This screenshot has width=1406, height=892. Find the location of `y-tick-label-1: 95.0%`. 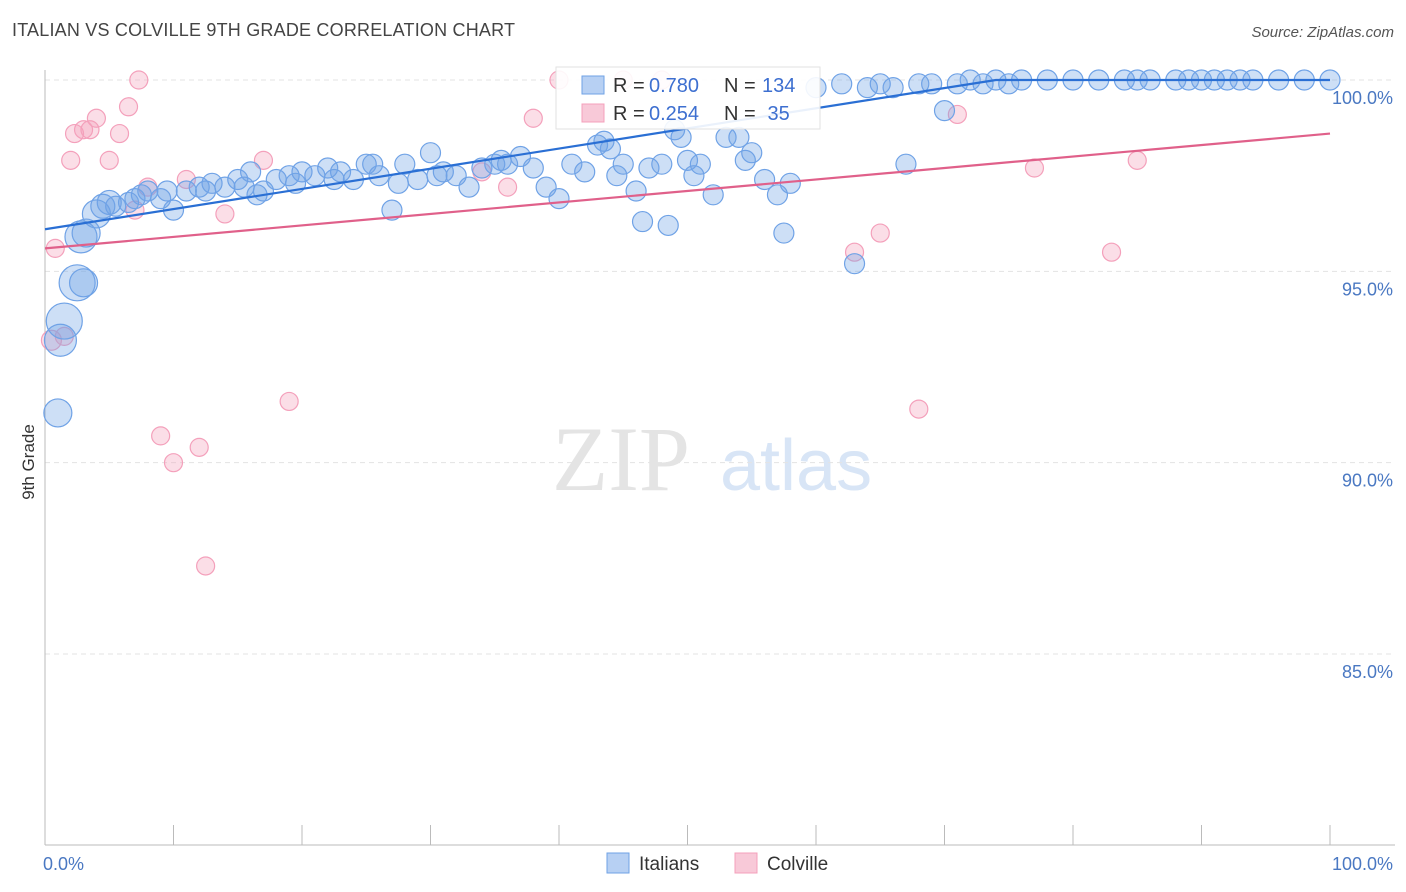

y-tick-label-1: 95.0% is located at coordinates (1367, 289).